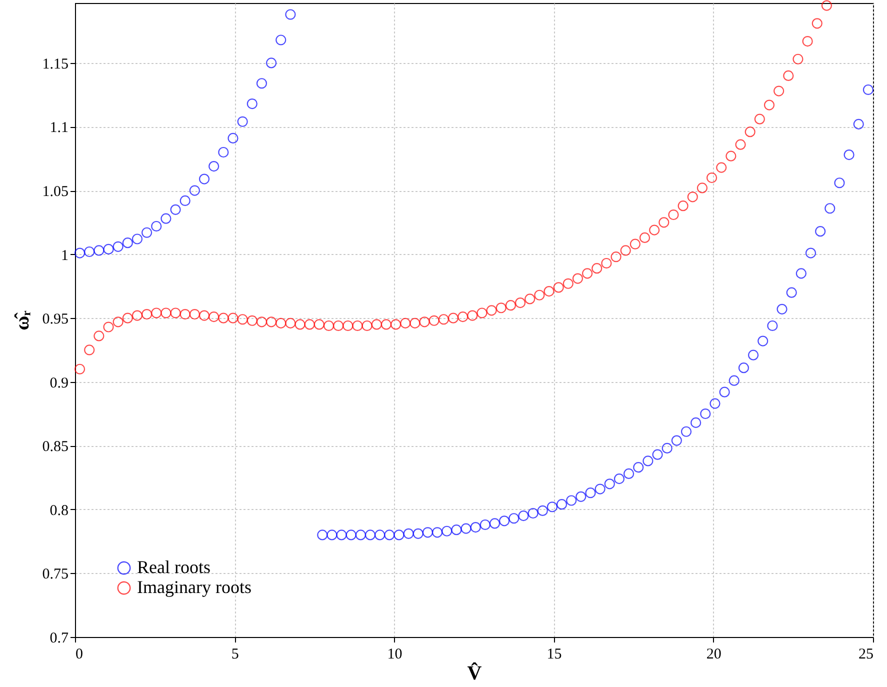 The height and width of the screenshot is (687, 887). Describe the element at coordinates (55, 447) in the screenshot. I see `y-tick-label: 0.85` at that location.